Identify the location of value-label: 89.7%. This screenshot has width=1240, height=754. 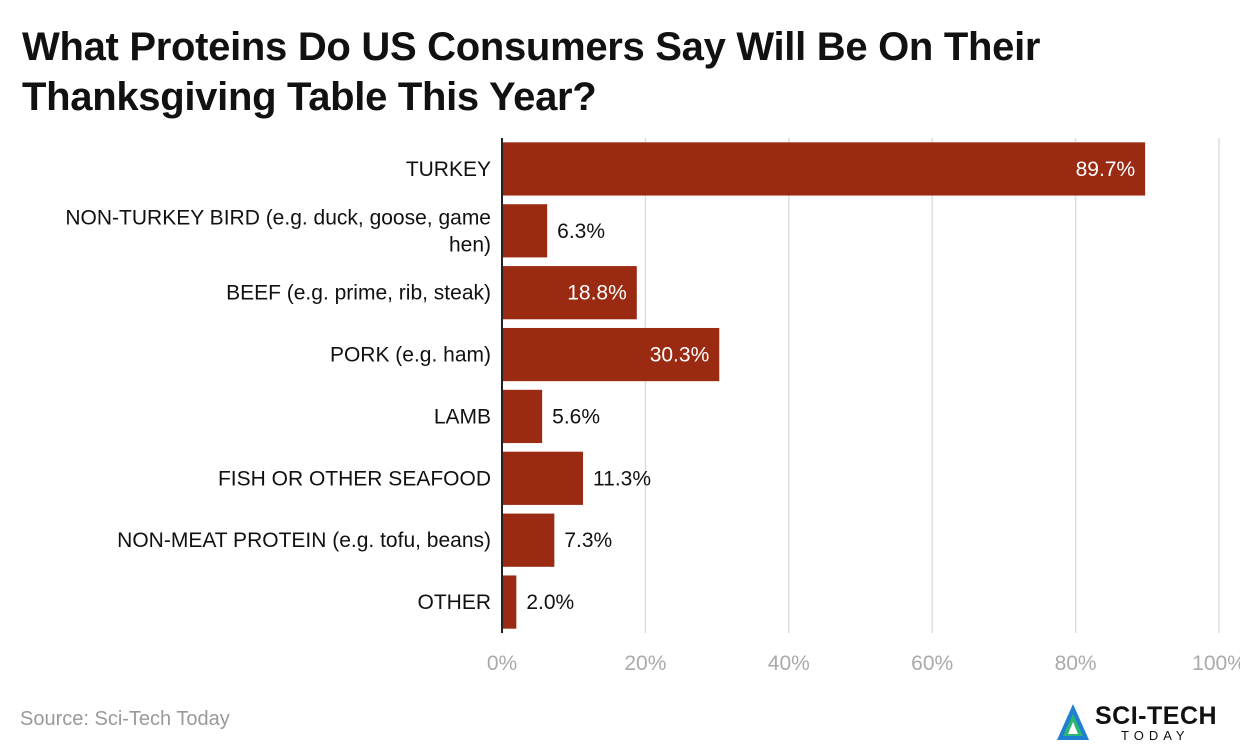
(1106, 169).